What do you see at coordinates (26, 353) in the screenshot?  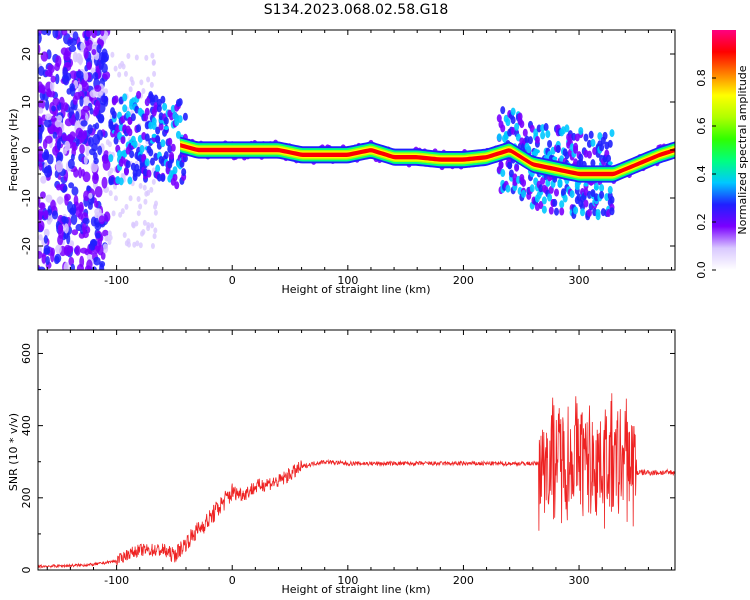 I see `snr-y-tick-label: 600` at bounding box center [26, 353].